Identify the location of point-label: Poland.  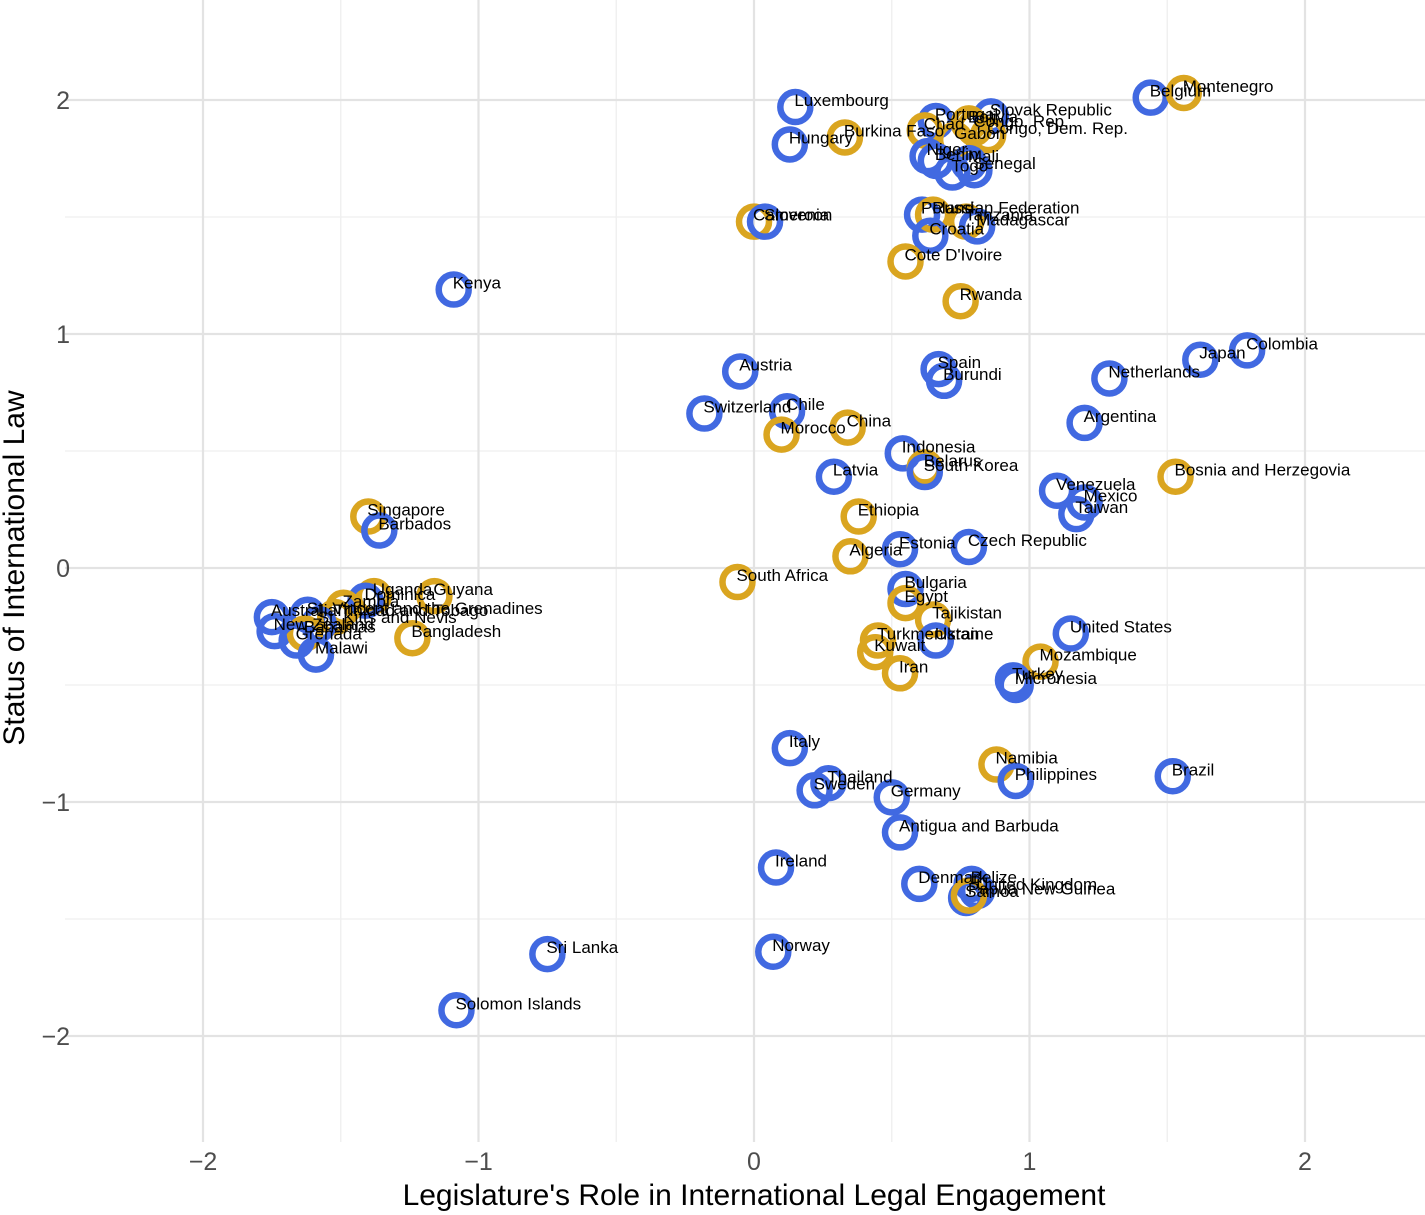
(947, 208).